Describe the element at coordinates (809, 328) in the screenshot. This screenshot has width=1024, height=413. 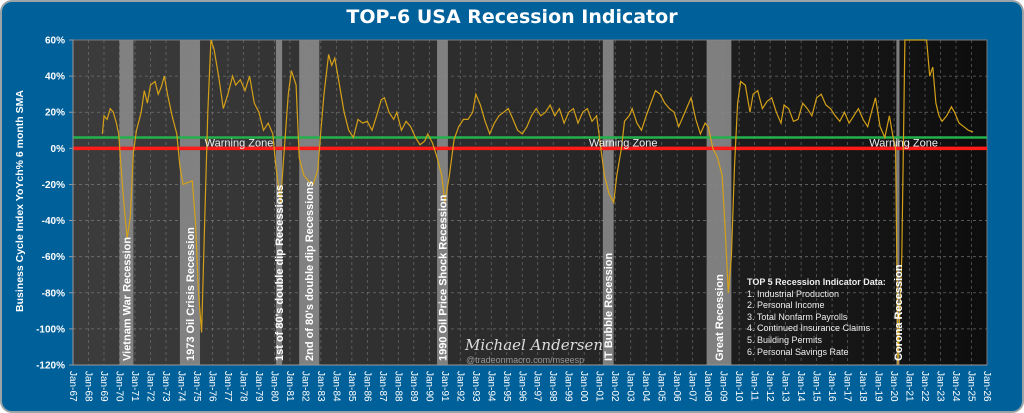
I see `legend-item: 4. Continued Insurance Claims` at that location.